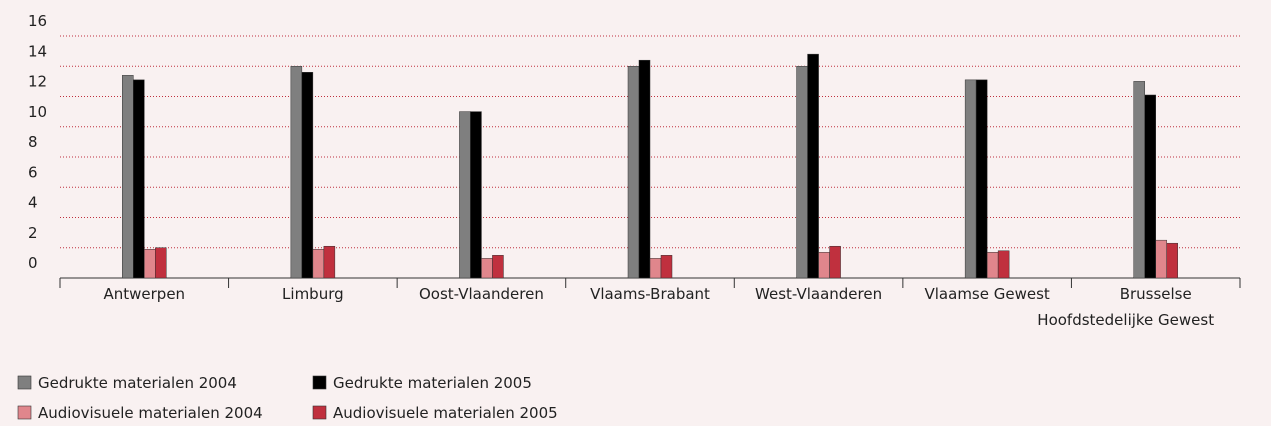 The height and width of the screenshot is (426, 1271). What do you see at coordinates (37, 21) in the screenshot?
I see `y-tick-label: 16` at bounding box center [37, 21].